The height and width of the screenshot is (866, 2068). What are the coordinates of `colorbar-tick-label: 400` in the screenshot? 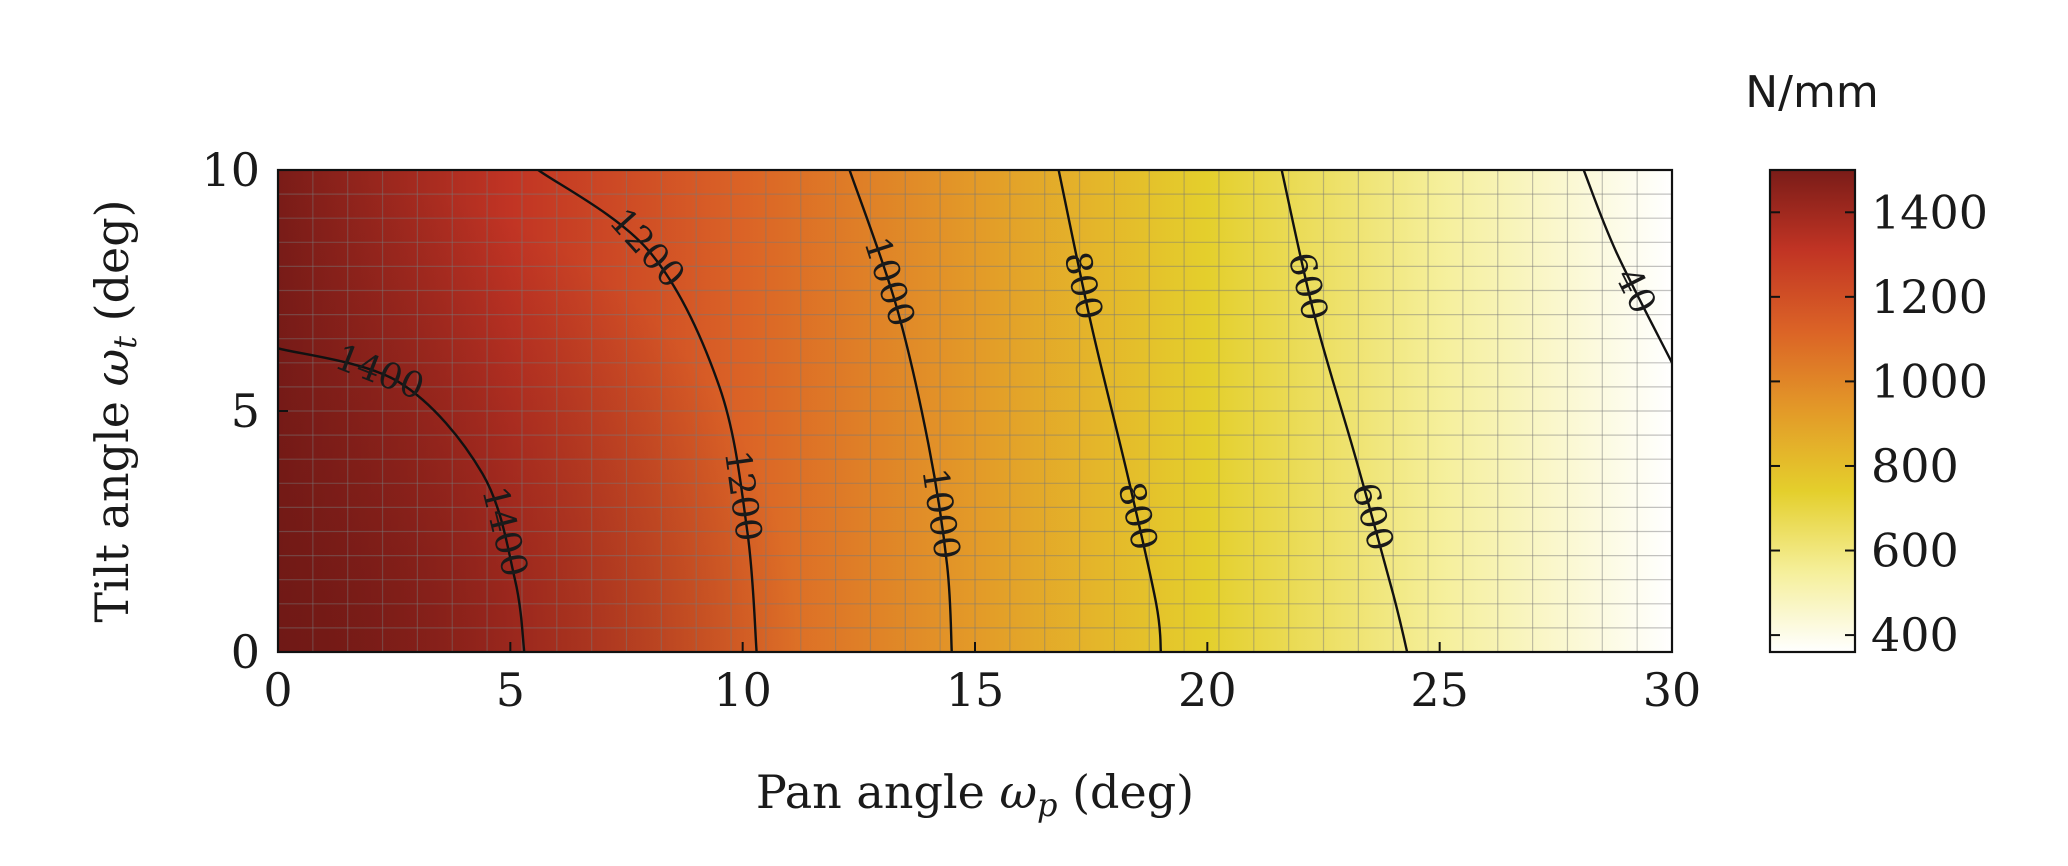 It's located at (1915, 635).